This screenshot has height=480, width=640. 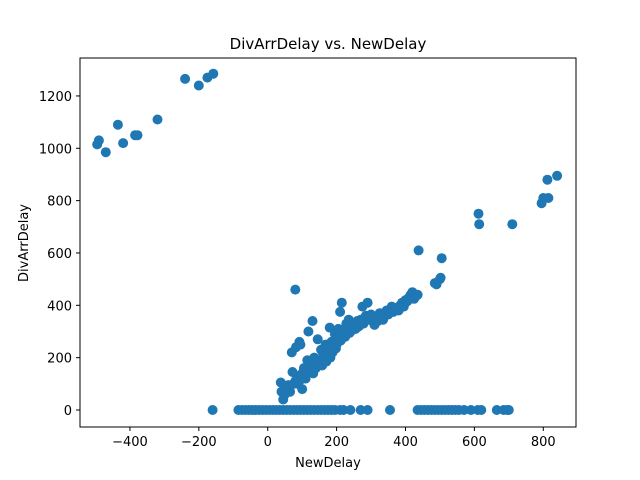 What do you see at coordinates (474, 442) in the screenshot?
I see `x-tick-label: 600` at bounding box center [474, 442].